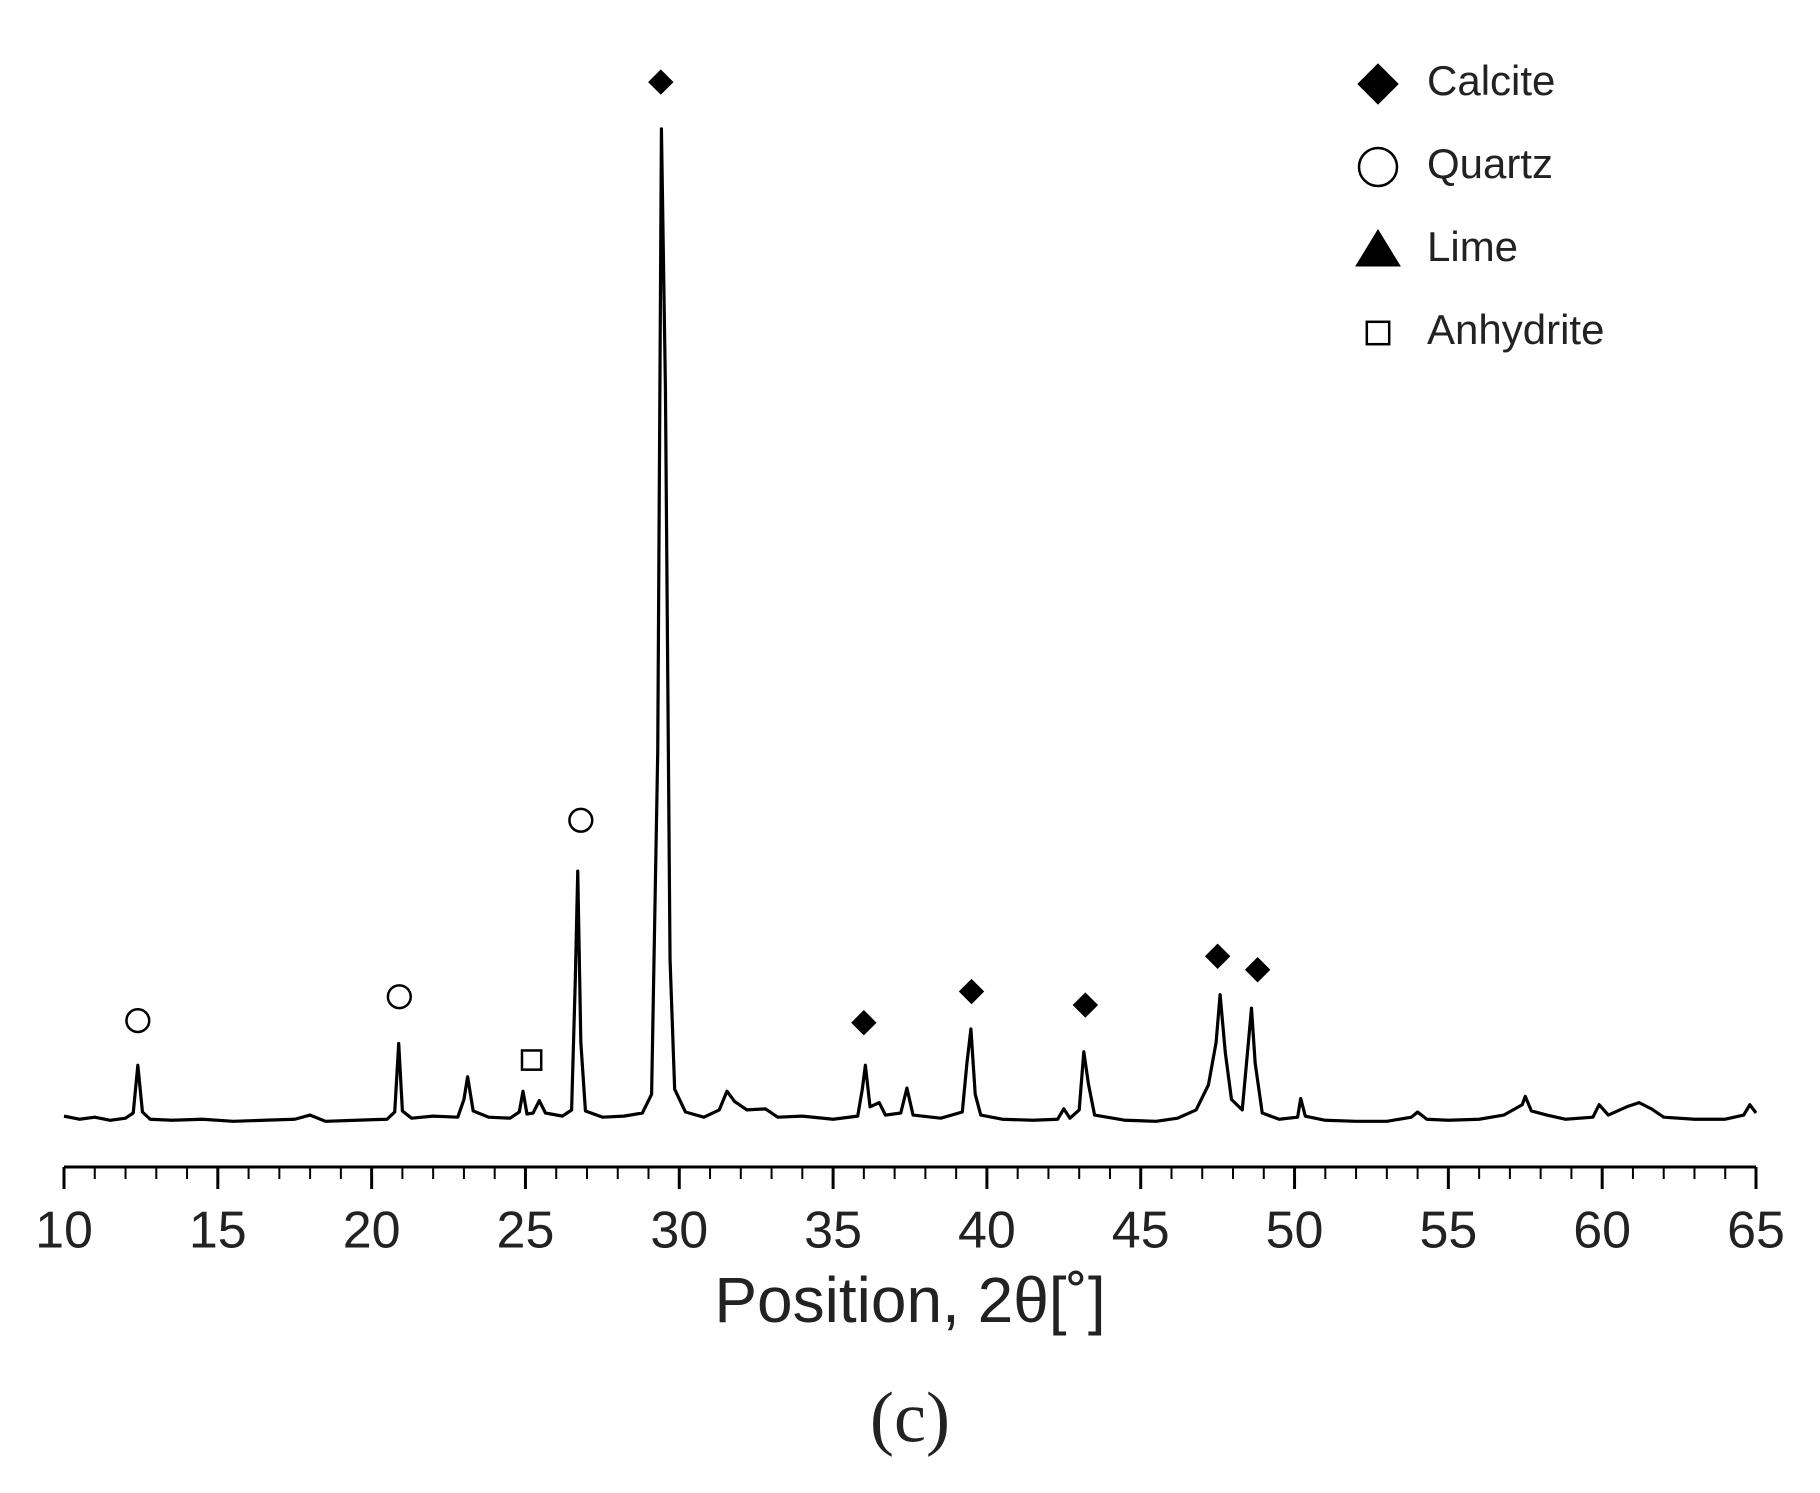  What do you see at coordinates (1490, 163) in the screenshot?
I see `legend-label: Quartz` at bounding box center [1490, 163].